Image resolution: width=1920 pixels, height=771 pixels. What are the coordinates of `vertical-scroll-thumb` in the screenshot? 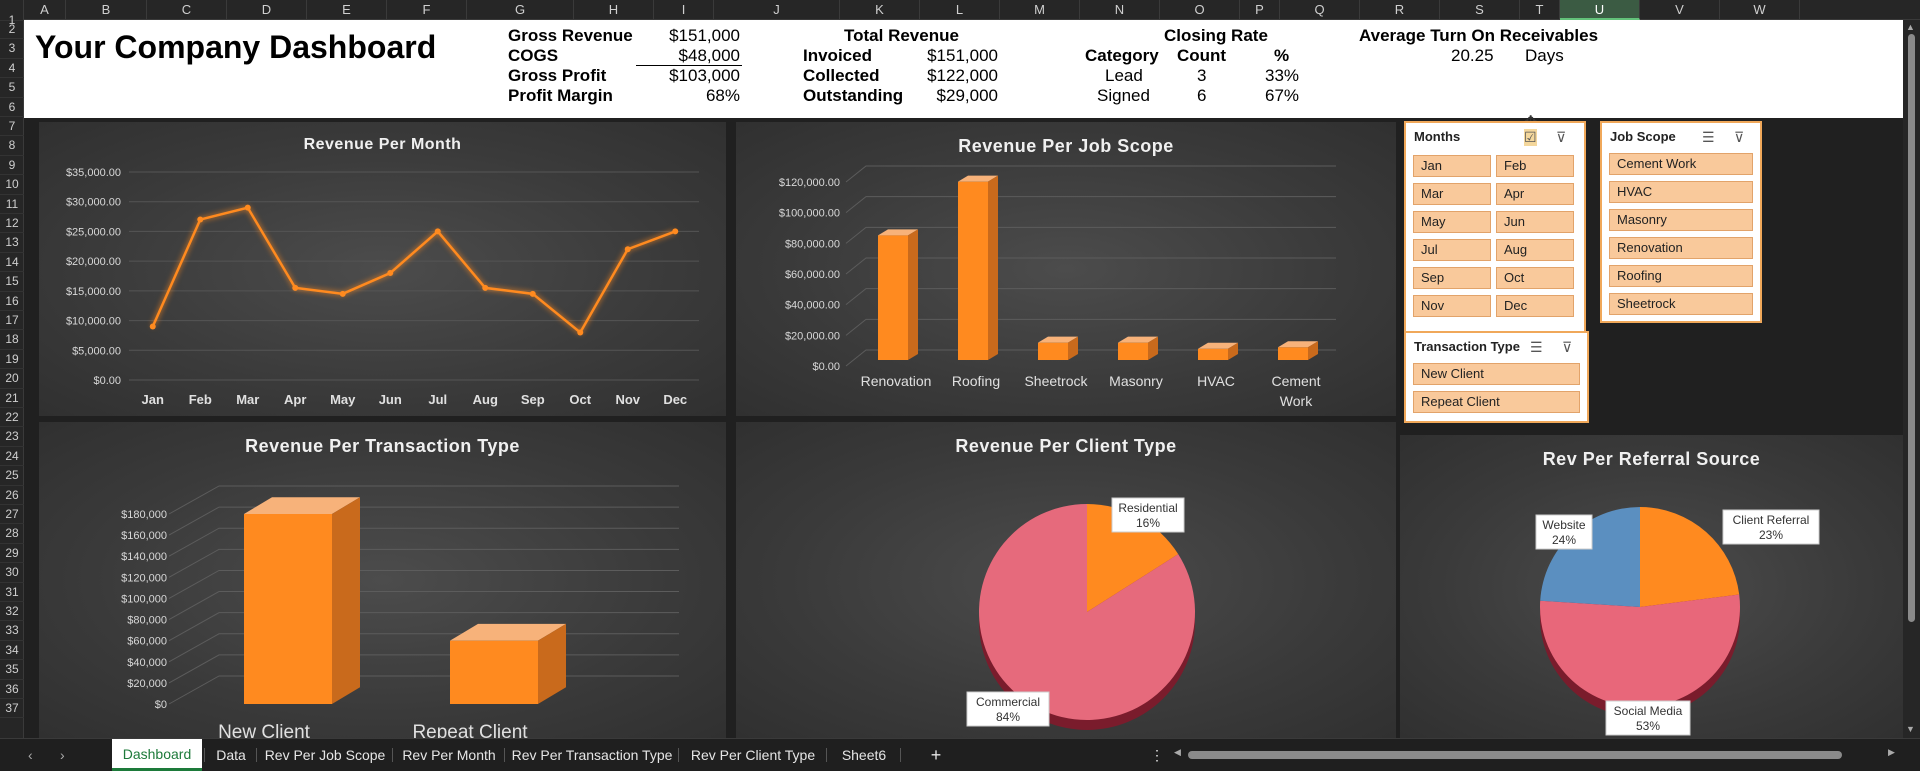 It's located at (1911, 328).